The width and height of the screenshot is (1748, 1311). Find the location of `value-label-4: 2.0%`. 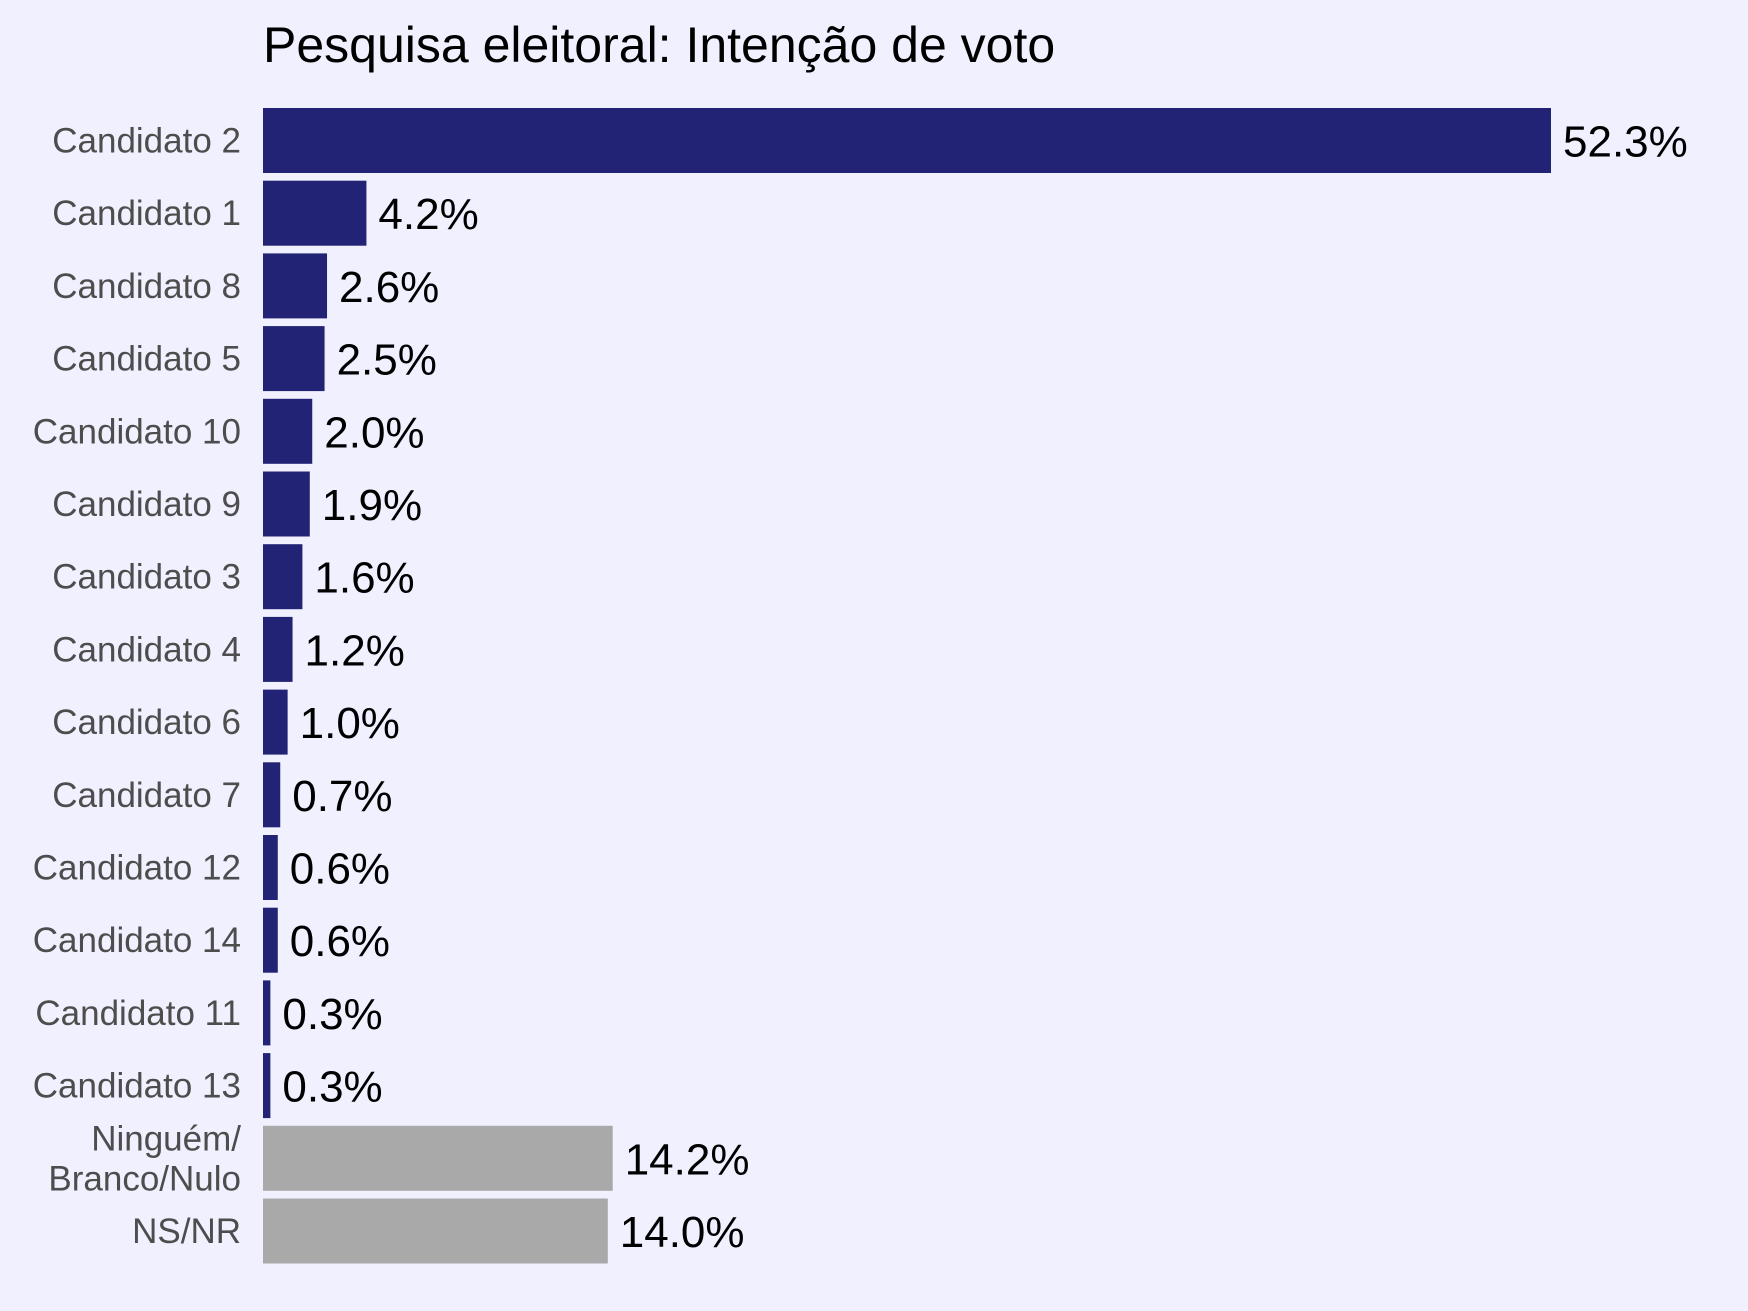

value-label-4: 2.0% is located at coordinates (374, 432).